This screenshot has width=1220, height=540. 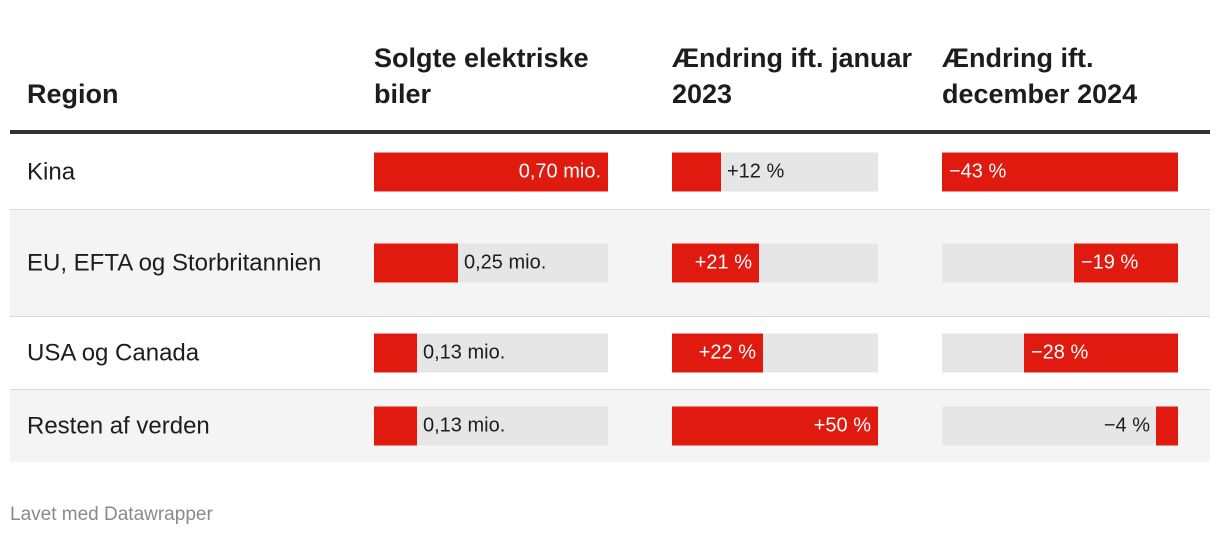 I want to click on row-region-label: EU, EFTA og Storbritannien, so click(x=174, y=263).